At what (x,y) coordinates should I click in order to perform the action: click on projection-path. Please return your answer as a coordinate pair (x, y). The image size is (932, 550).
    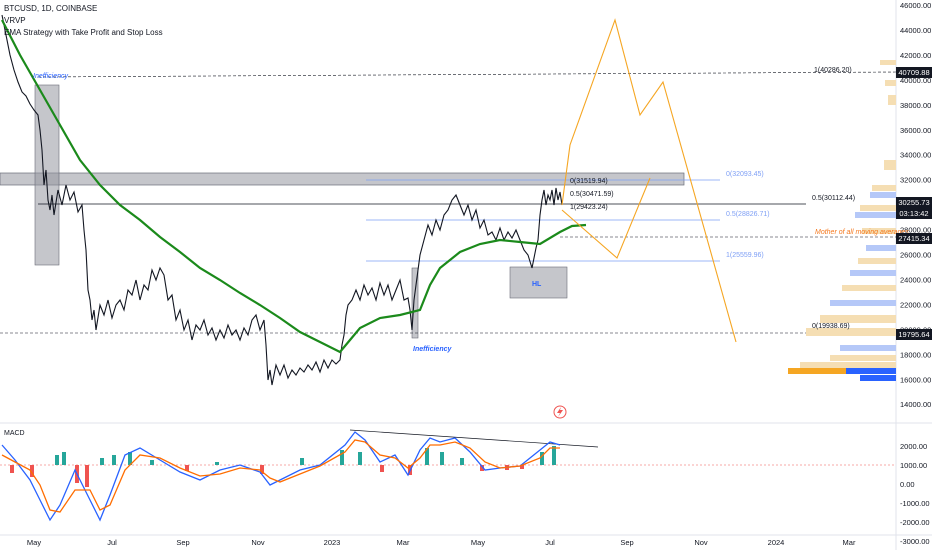
    Looking at the image, I should click on (649, 180).